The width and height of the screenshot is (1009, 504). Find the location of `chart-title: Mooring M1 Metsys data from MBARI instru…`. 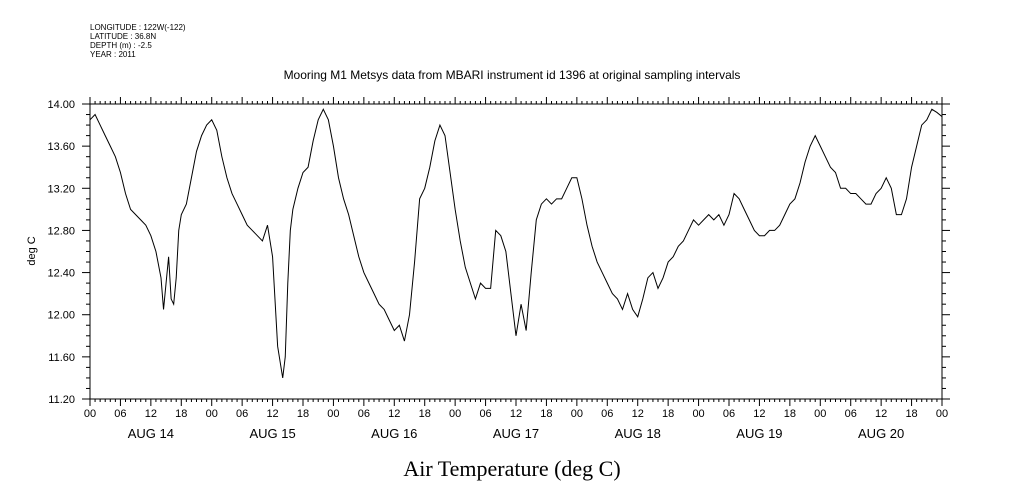

chart-title: Mooring M1 Metsys data from MBARI instru… is located at coordinates (512, 75).